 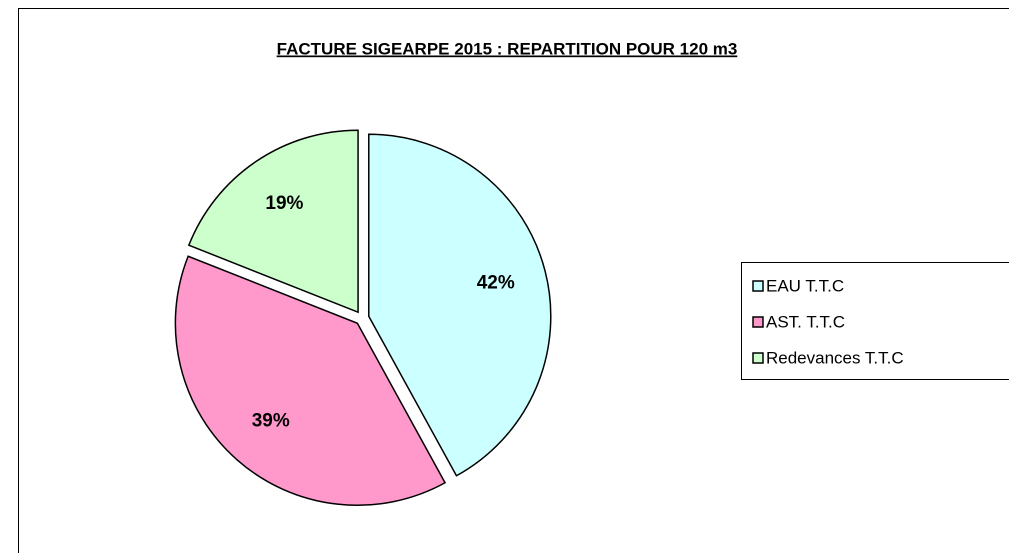 What do you see at coordinates (835, 357) in the screenshot?
I see `legend-label: Redevances T.T.C` at bounding box center [835, 357].